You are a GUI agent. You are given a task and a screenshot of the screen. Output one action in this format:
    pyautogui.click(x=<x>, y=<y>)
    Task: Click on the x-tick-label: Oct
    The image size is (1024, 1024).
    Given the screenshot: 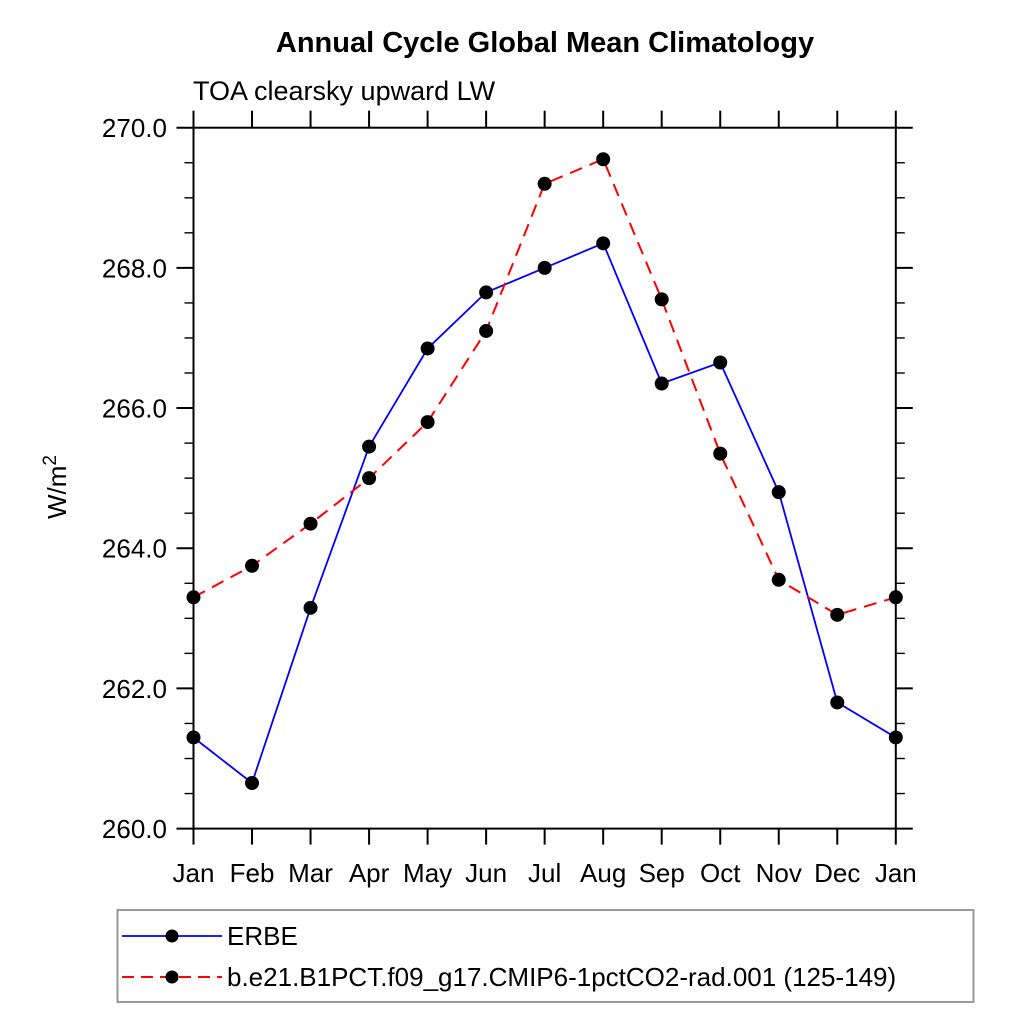 What is the action you would take?
    pyautogui.click(x=720, y=873)
    